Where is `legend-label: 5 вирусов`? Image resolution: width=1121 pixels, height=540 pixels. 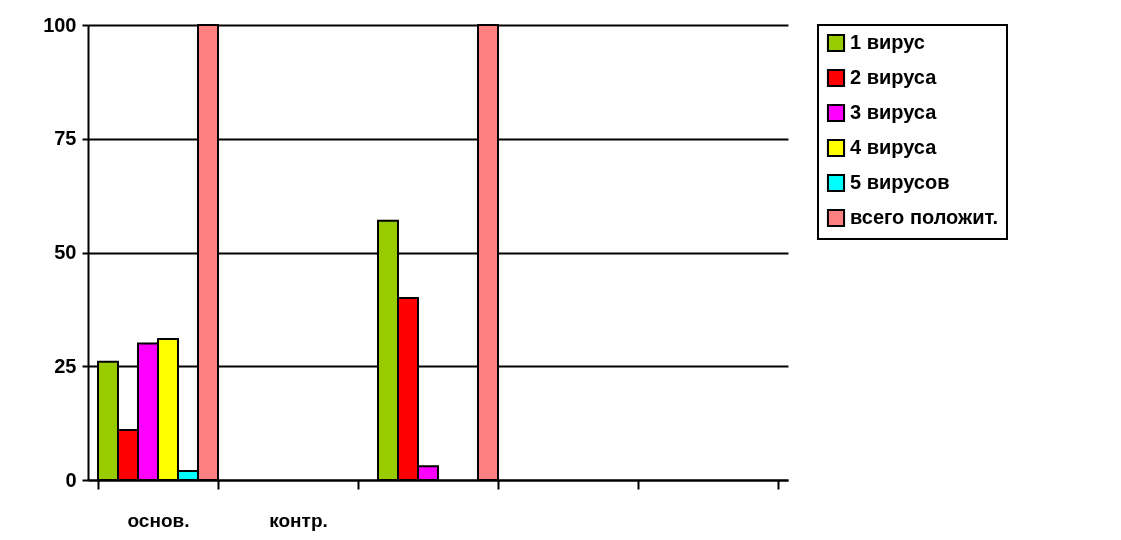 legend-label: 5 вирусов is located at coordinates (900, 182).